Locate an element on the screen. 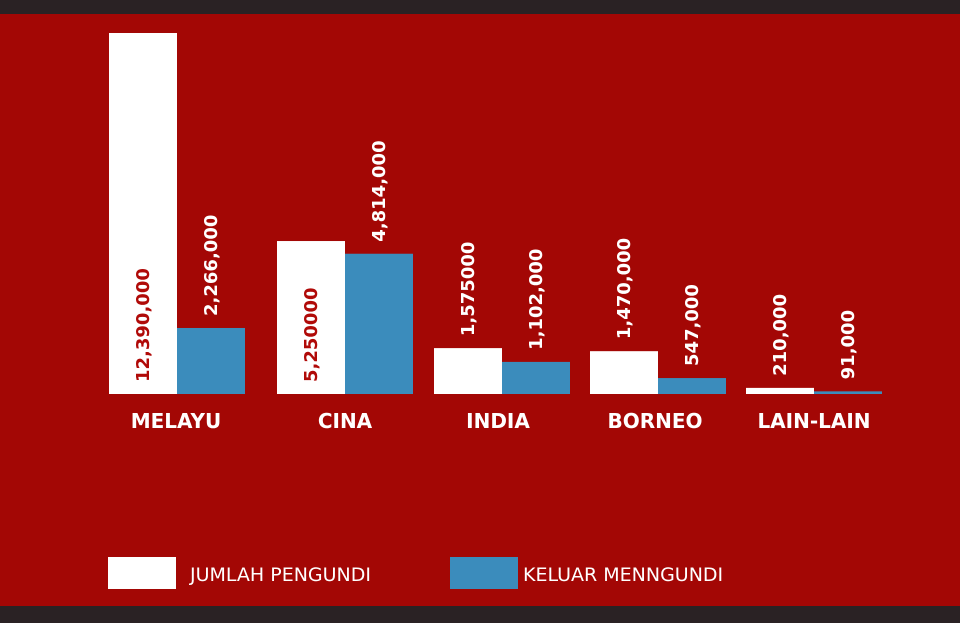  value-label-india-series-1: 1,575000 is located at coordinates (468, 289).